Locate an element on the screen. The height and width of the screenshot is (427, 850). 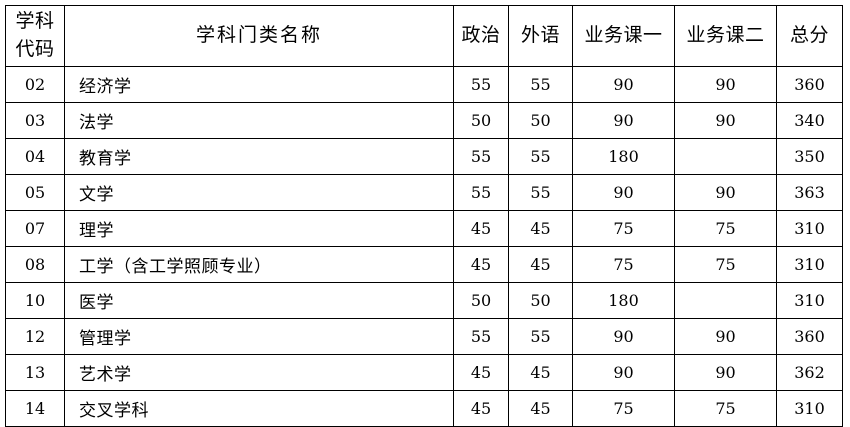
cell-subject-name: 文学 is located at coordinates (259, 192).